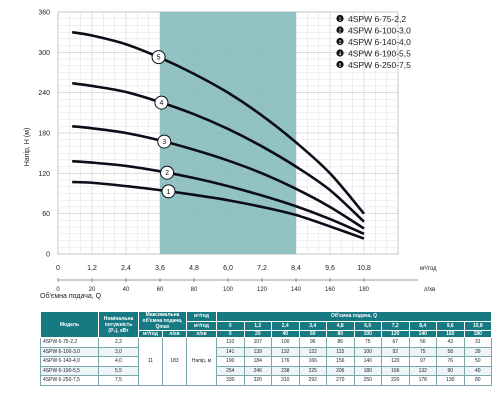 This screenshot has height=400, width=500. Describe the element at coordinates (118, 324) in the screenshot. I see `th-power: Номінальна потужність (P₂), кВт` at that location.